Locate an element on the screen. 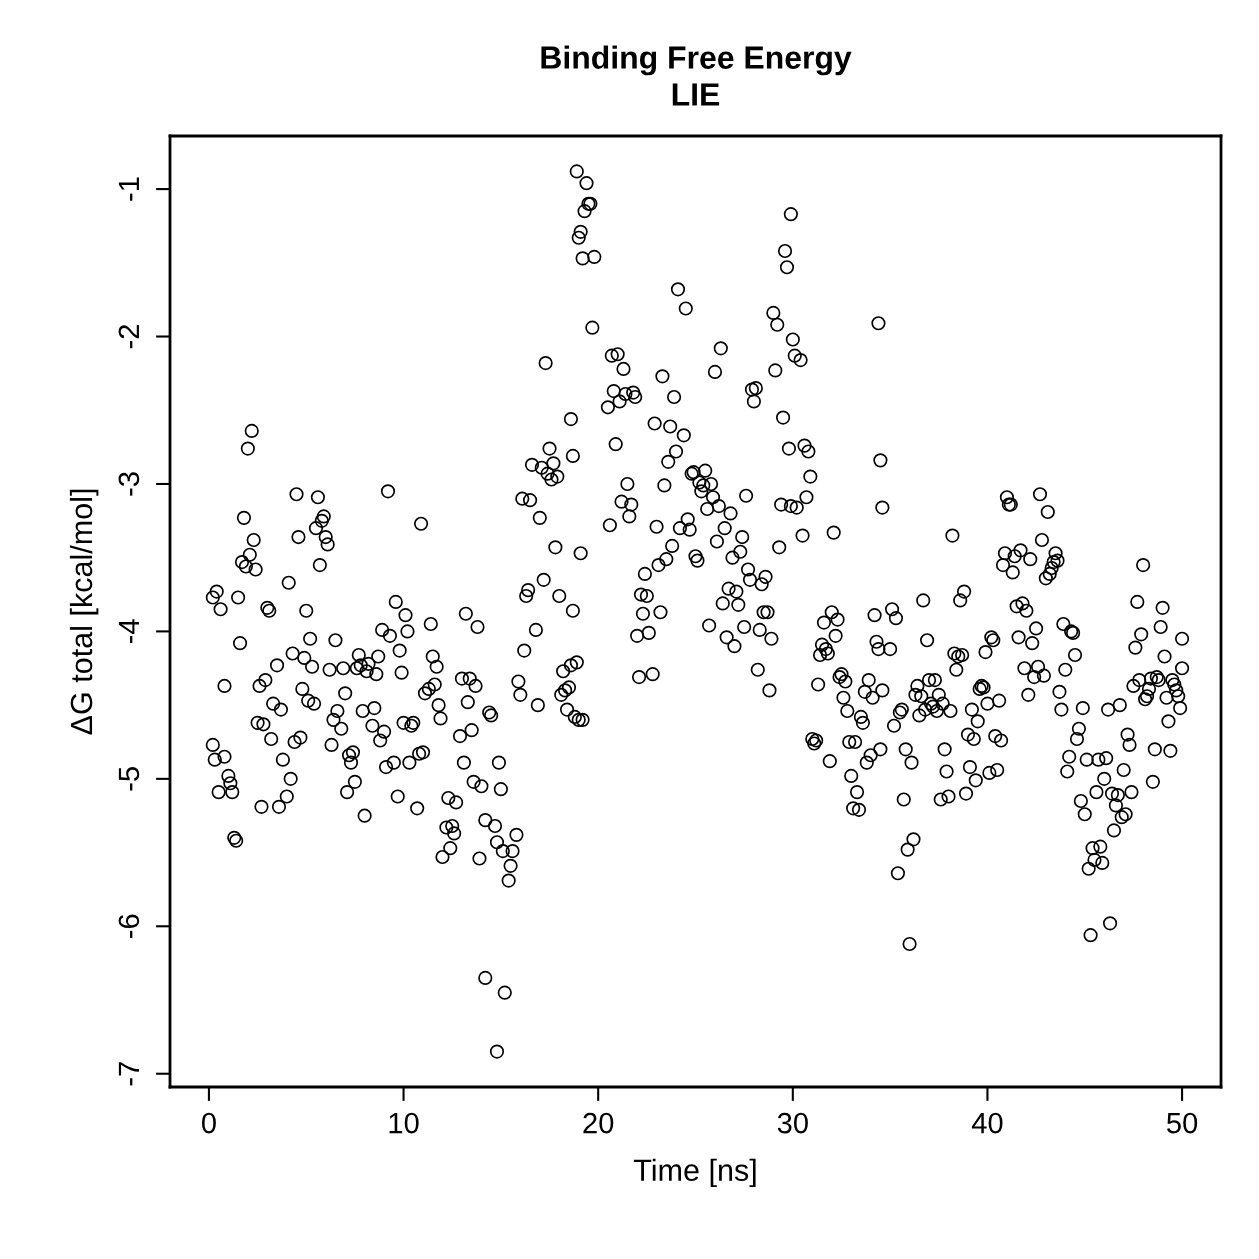  x-tick-label: 10 is located at coordinates (404, 1123).